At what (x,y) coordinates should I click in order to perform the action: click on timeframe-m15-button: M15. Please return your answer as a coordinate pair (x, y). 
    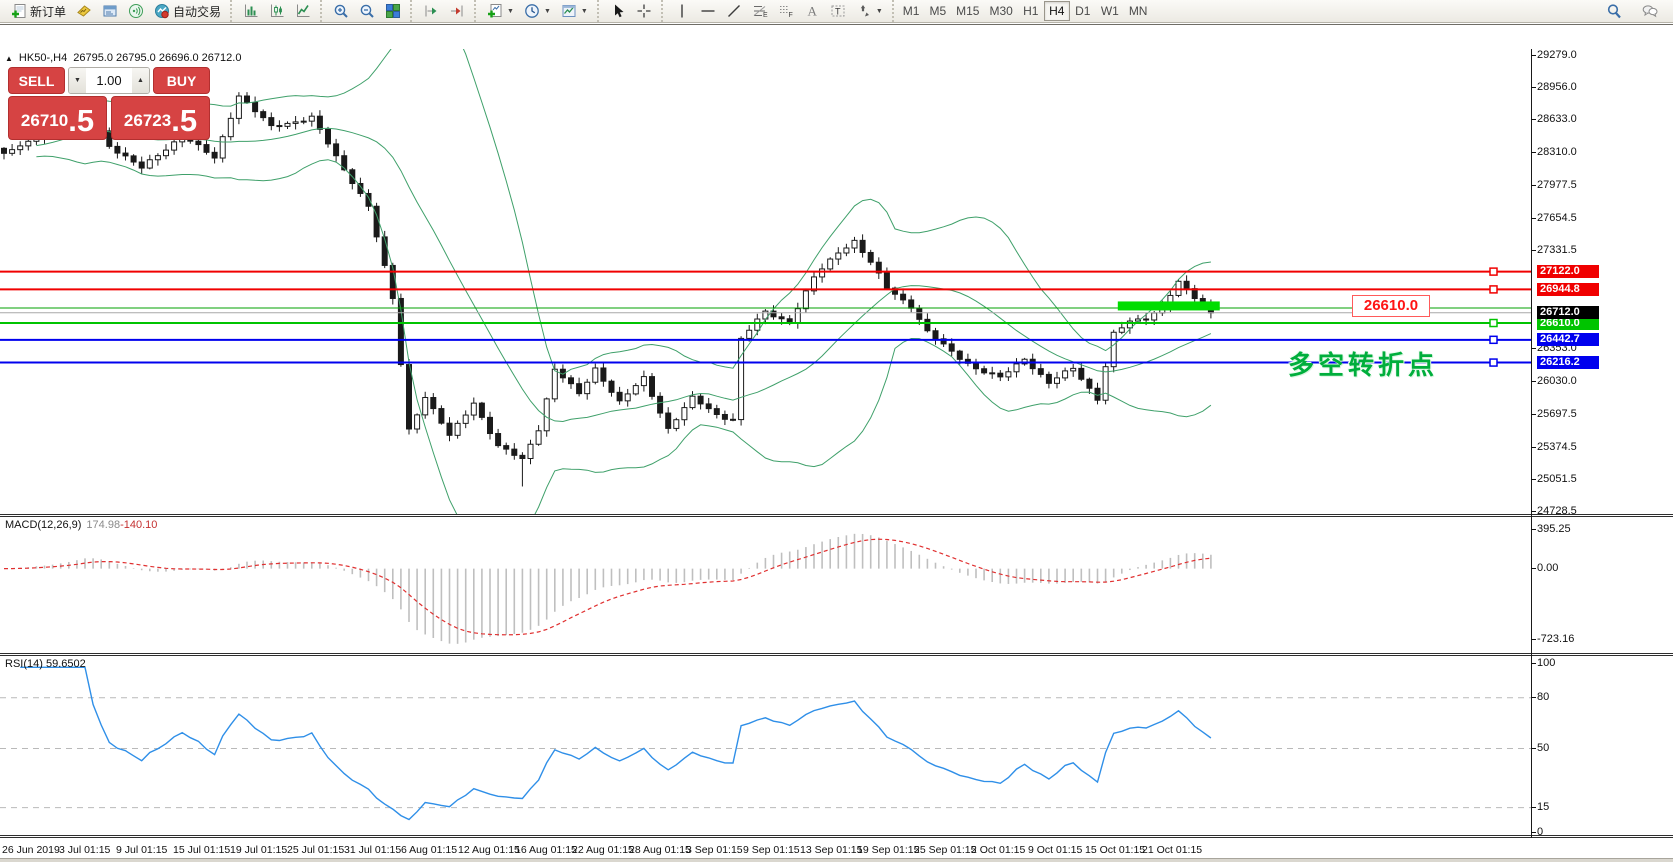
    Looking at the image, I should click on (967, 11).